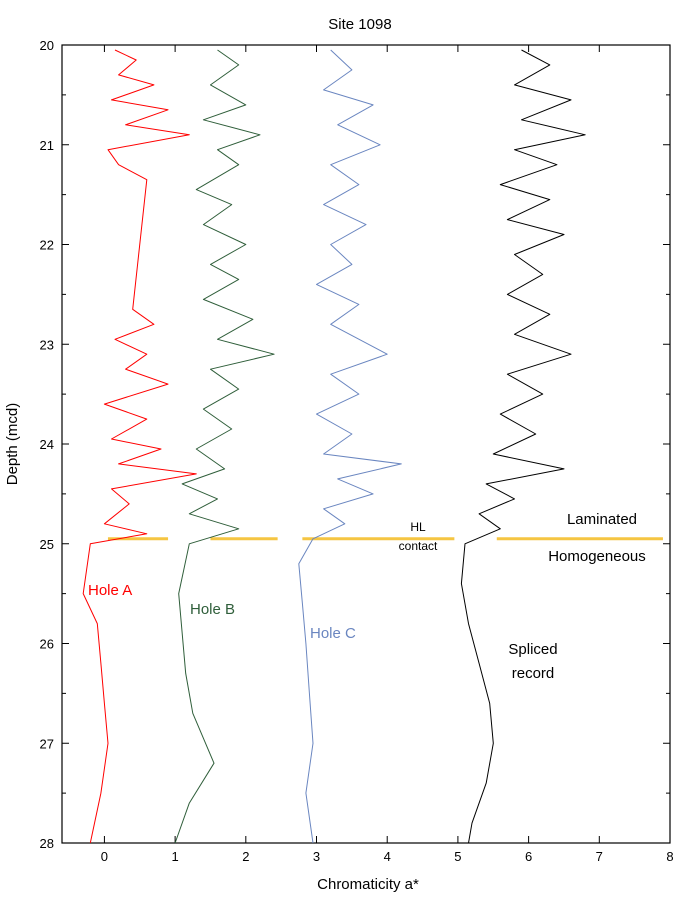 The height and width of the screenshot is (898, 681). Describe the element at coordinates (47, 544) in the screenshot. I see `y-tick-label: 25` at that location.